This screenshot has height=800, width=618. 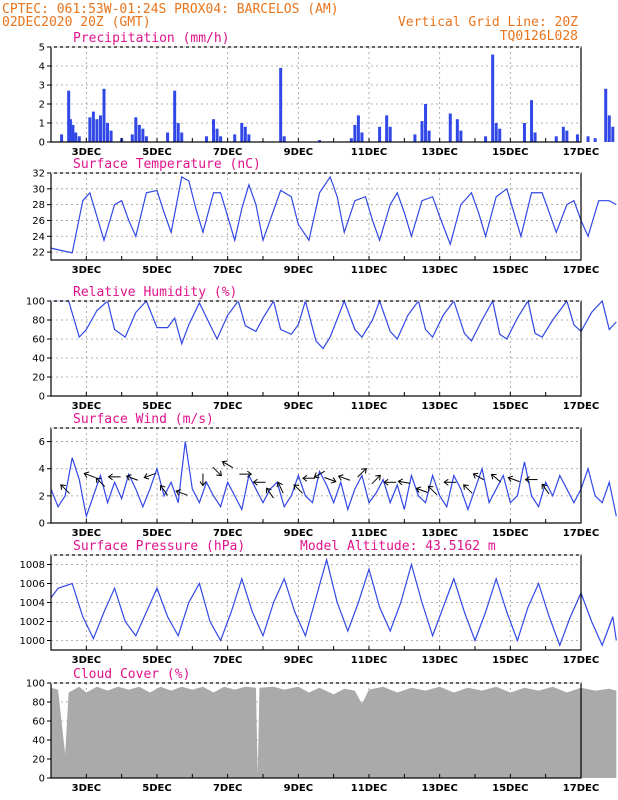 What do you see at coordinates (38, 760) in the screenshot?
I see `y-tick-label: 20` at bounding box center [38, 760].